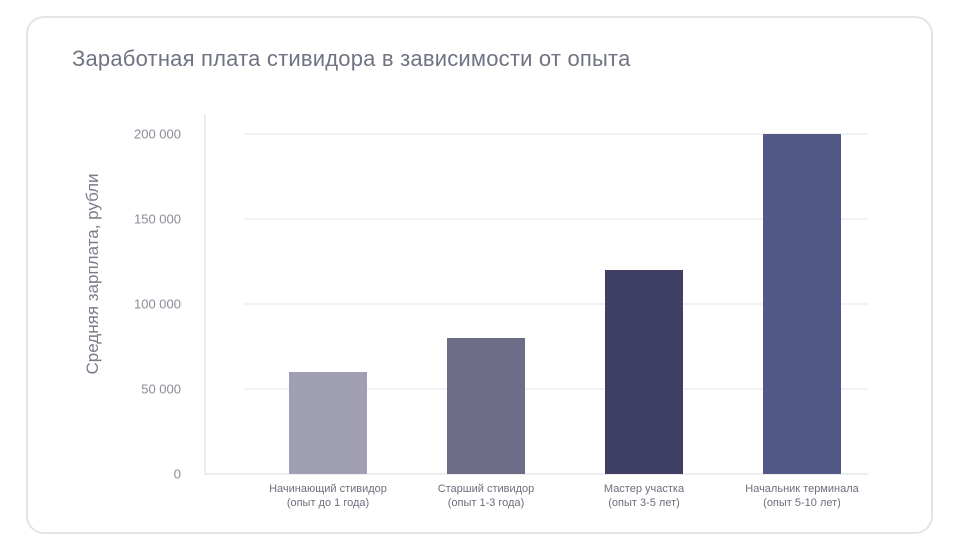 The height and width of the screenshot is (550, 961). Describe the element at coordinates (644, 503) in the screenshot. I see `x-tick-label: (опыт 3-5 лет)` at that location.